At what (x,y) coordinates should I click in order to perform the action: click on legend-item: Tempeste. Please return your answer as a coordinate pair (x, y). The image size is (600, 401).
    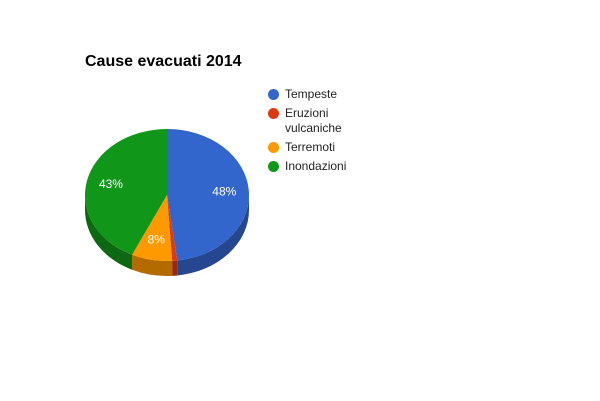
    Looking at the image, I should click on (316, 94).